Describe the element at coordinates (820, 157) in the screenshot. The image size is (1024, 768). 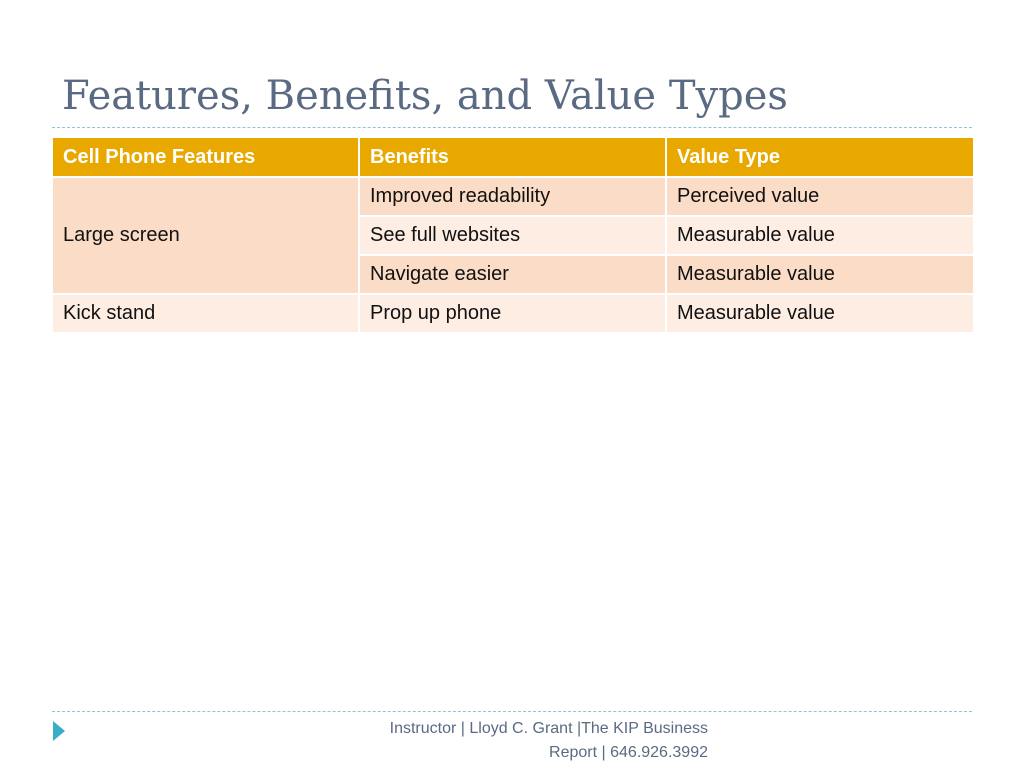
I see `header-cell-value-type: Value Type` at that location.